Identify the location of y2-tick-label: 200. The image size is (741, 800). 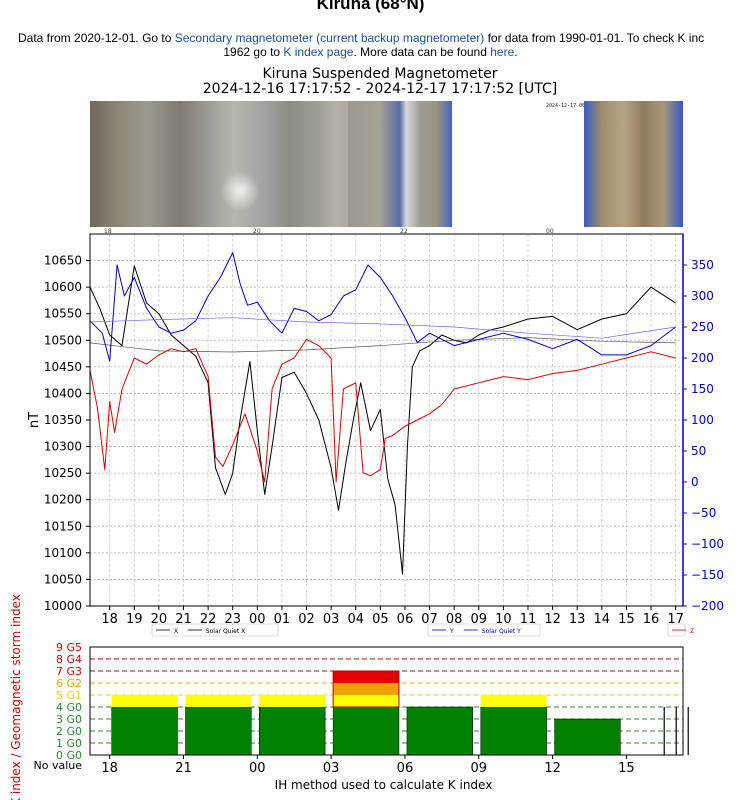
(702, 358).